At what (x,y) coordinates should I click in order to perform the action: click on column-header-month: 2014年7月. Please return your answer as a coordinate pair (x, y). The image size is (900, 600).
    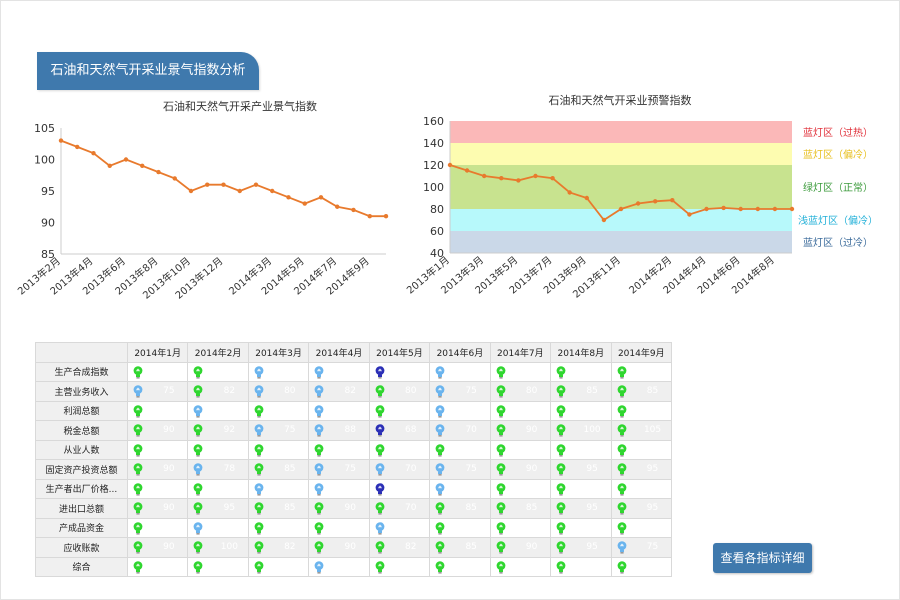
    Looking at the image, I should click on (520, 352).